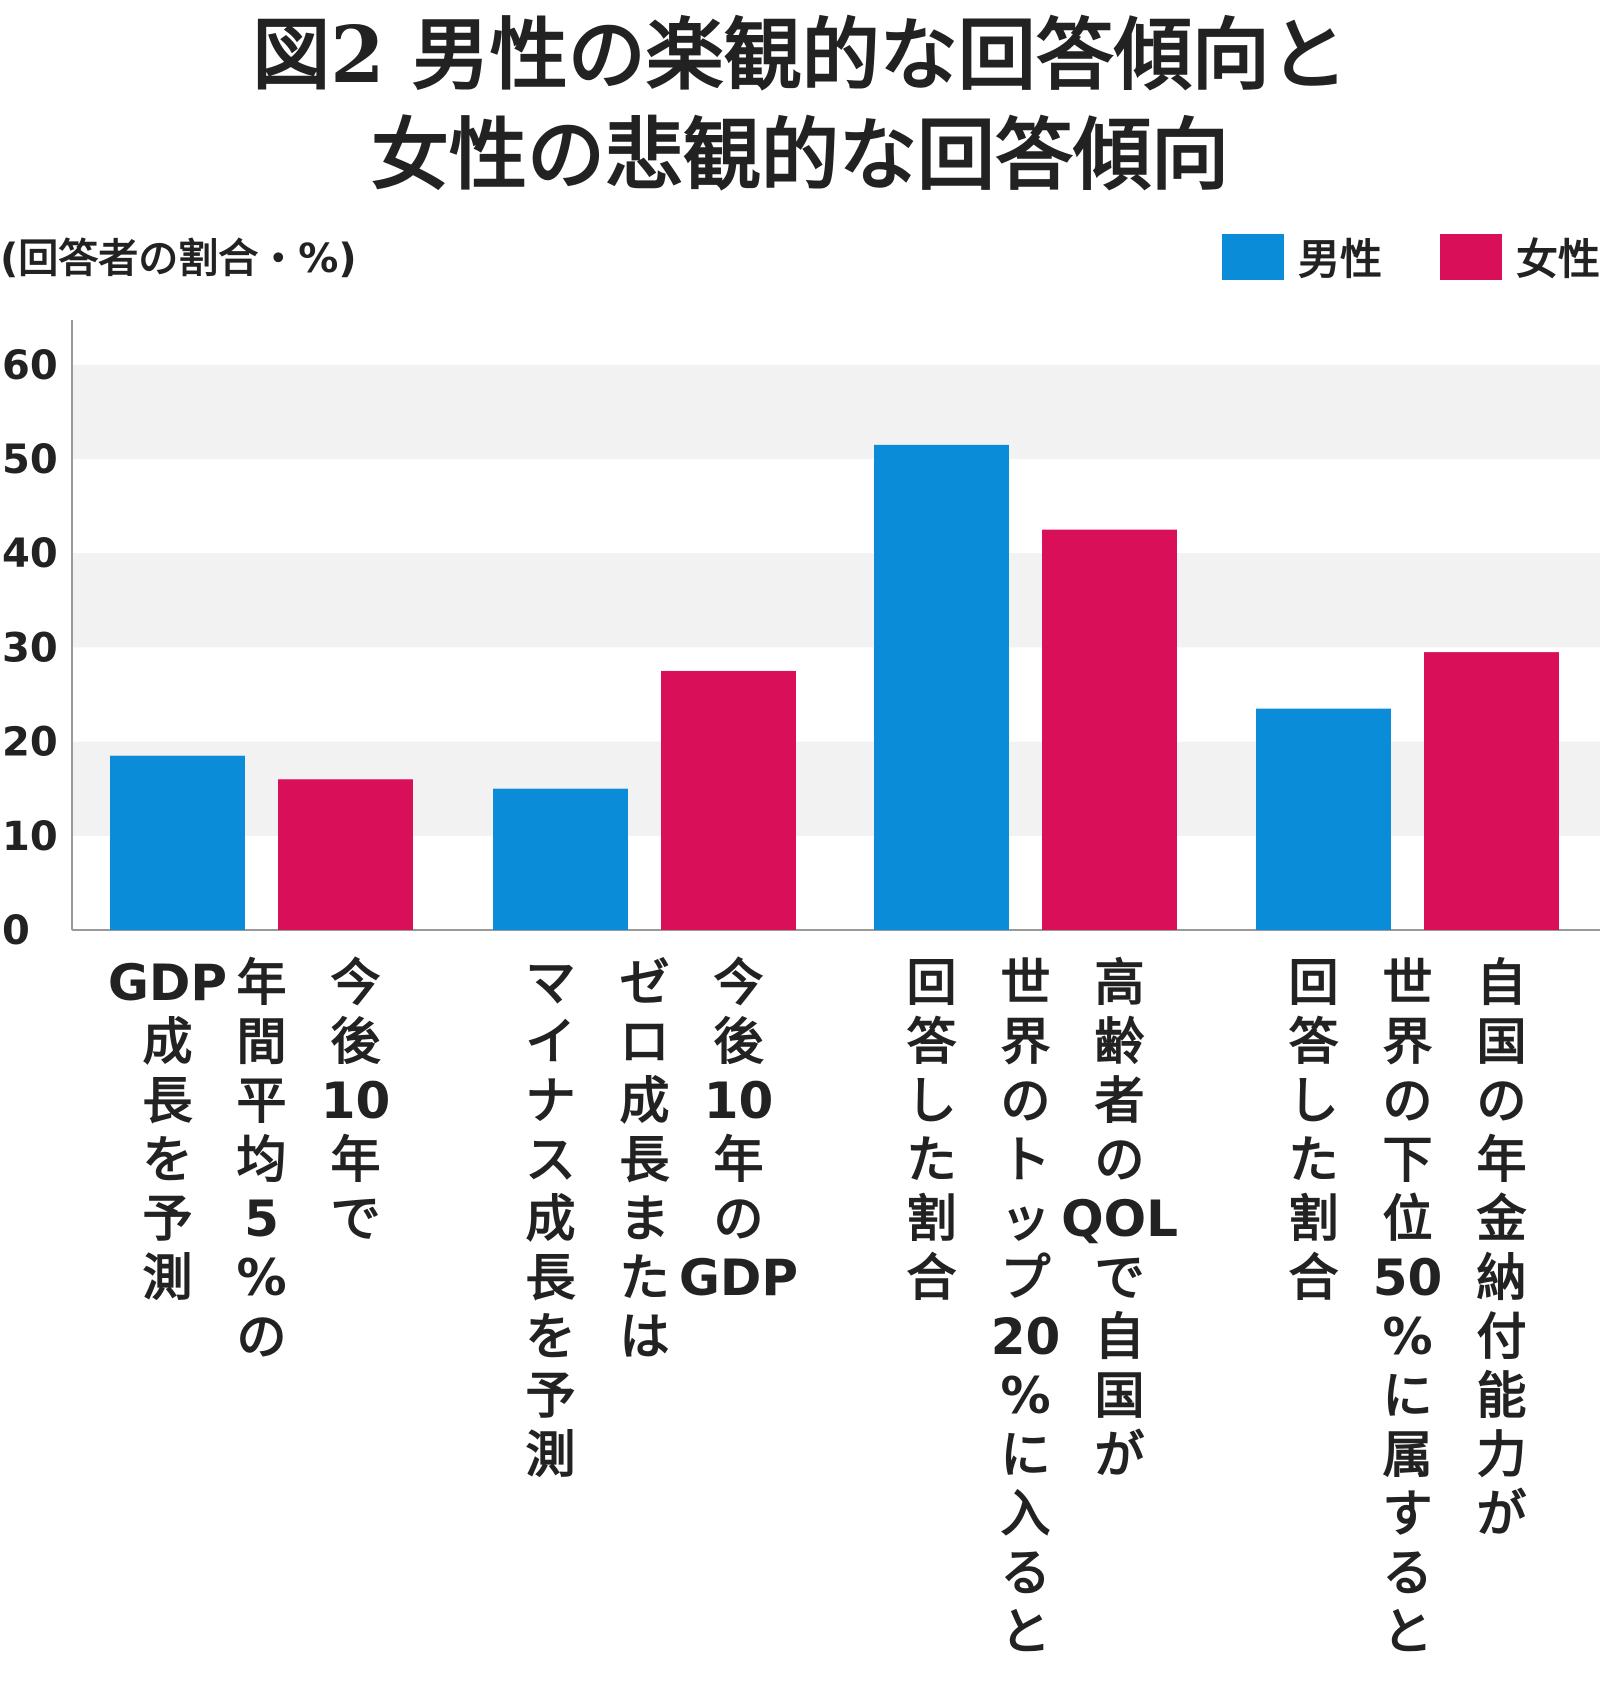 Image resolution: width=1600 pixels, height=1700 pixels. I want to click on y-tick-label: 0, so click(16, 931).